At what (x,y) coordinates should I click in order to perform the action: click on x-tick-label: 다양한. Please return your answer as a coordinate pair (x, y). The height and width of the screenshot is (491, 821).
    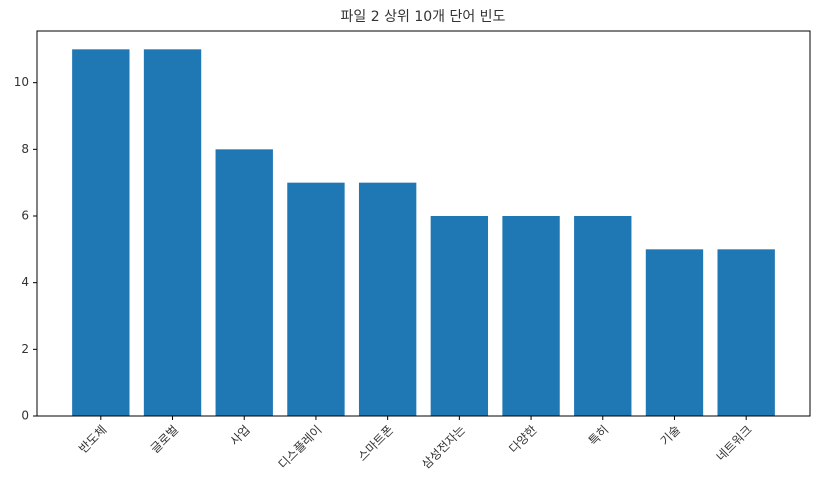
    Looking at the image, I should click on (522, 439).